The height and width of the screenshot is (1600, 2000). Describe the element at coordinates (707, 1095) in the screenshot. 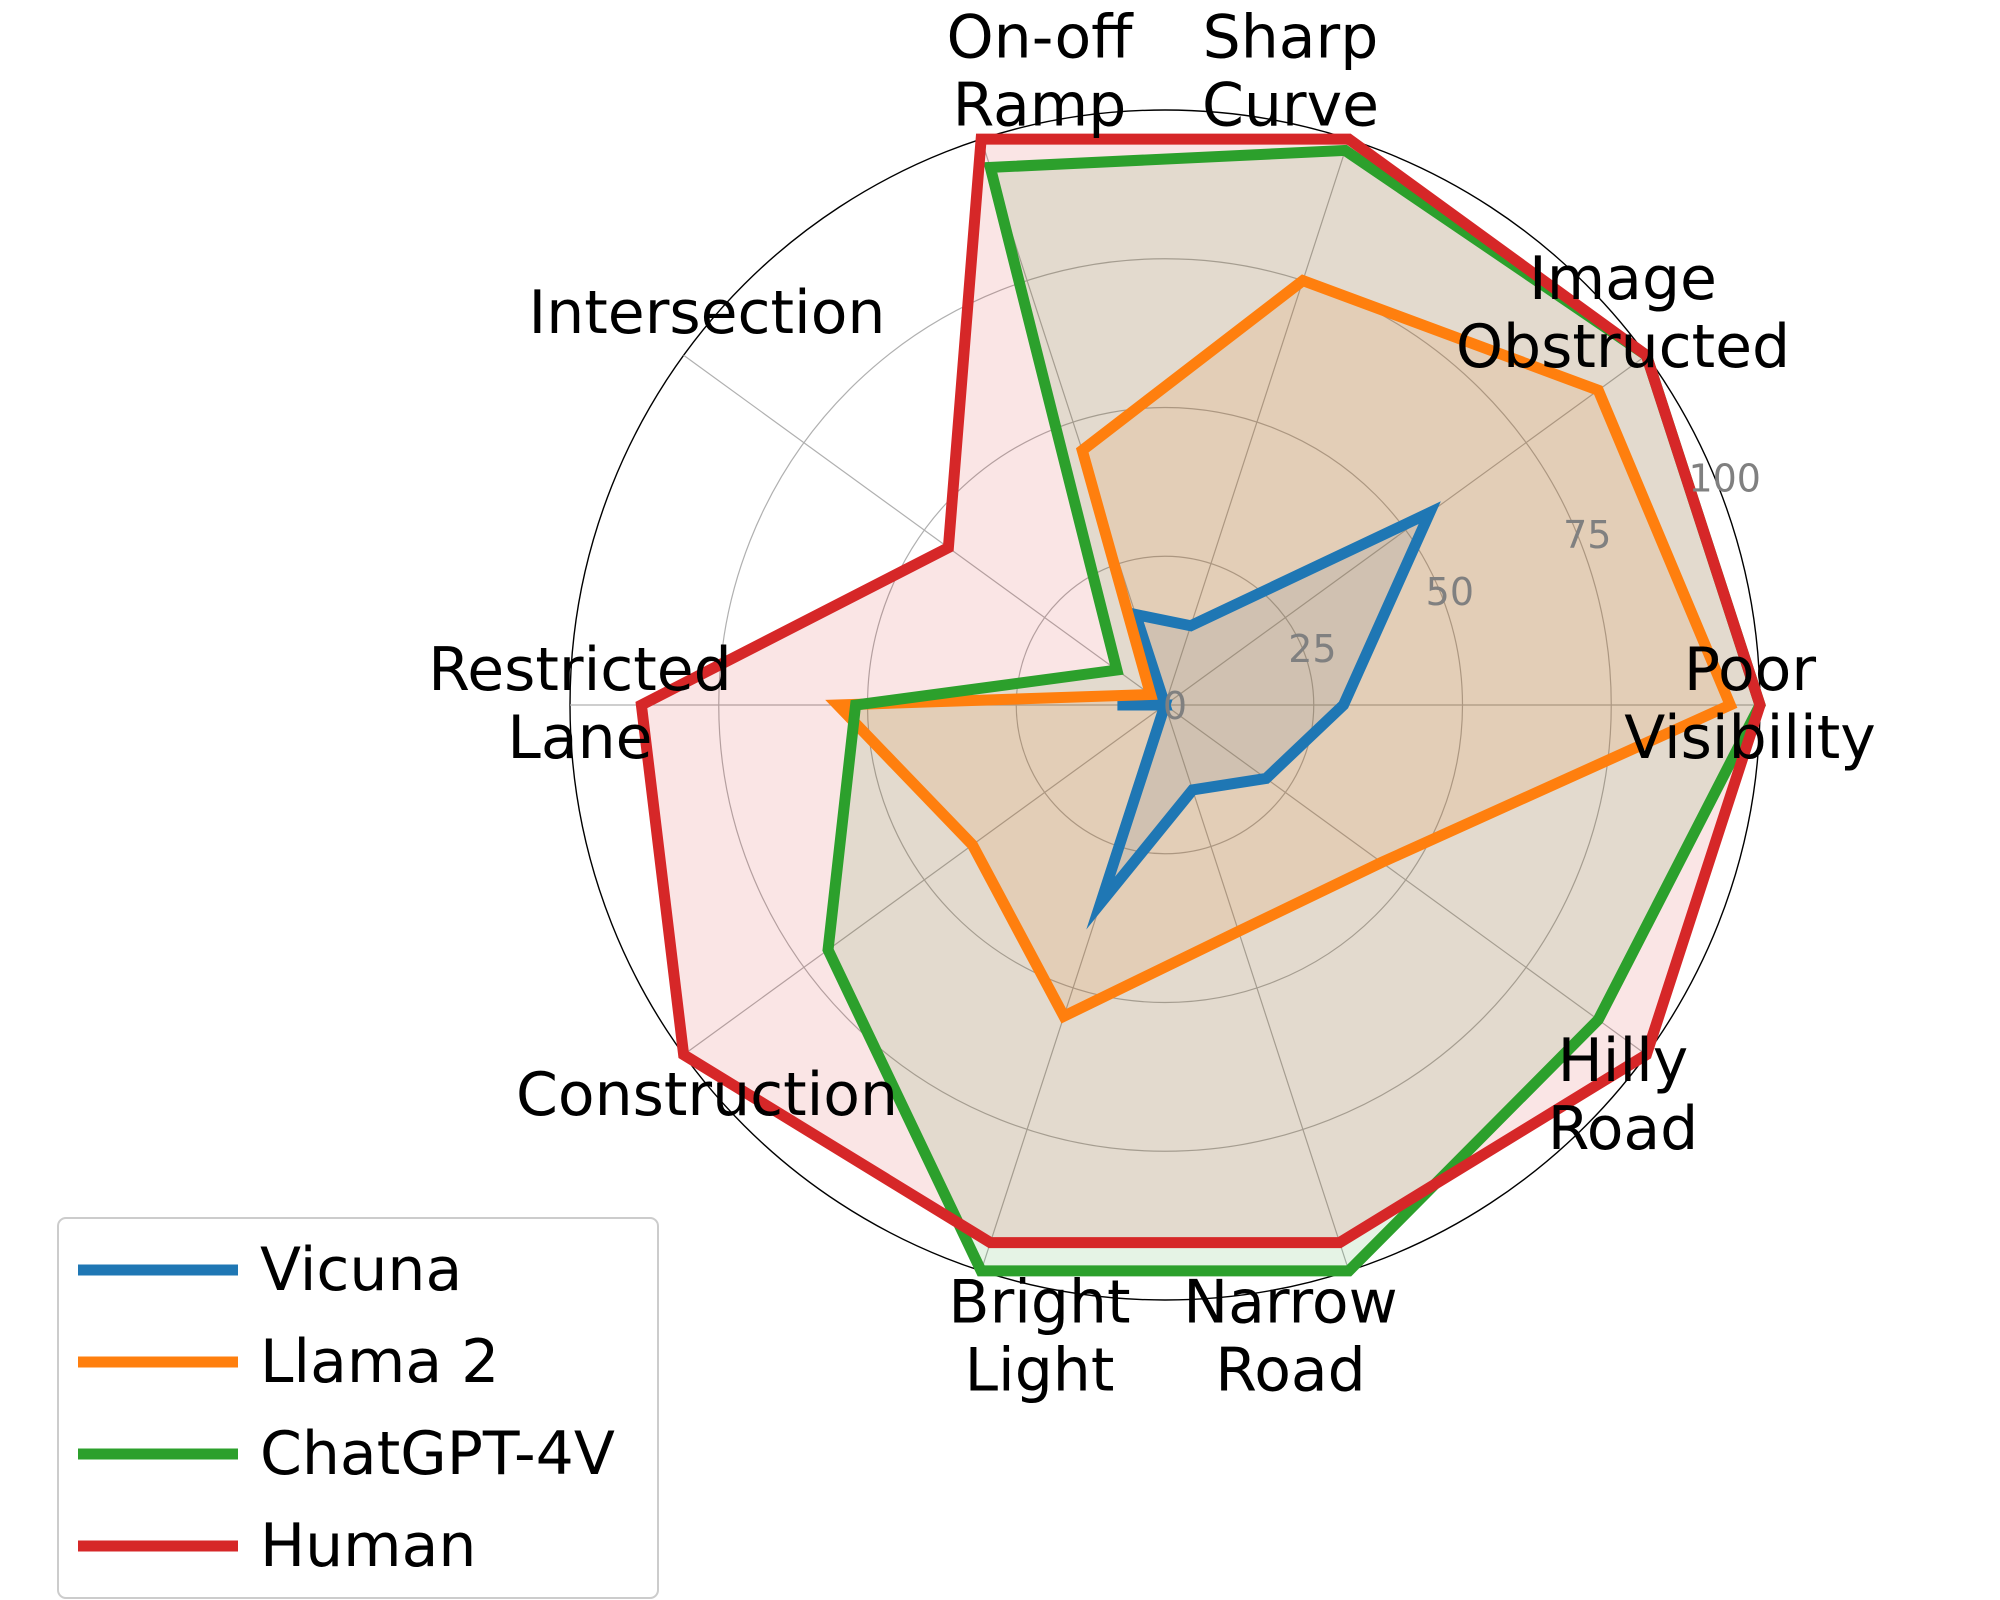

I see `category-label-construction: Construction` at that location.